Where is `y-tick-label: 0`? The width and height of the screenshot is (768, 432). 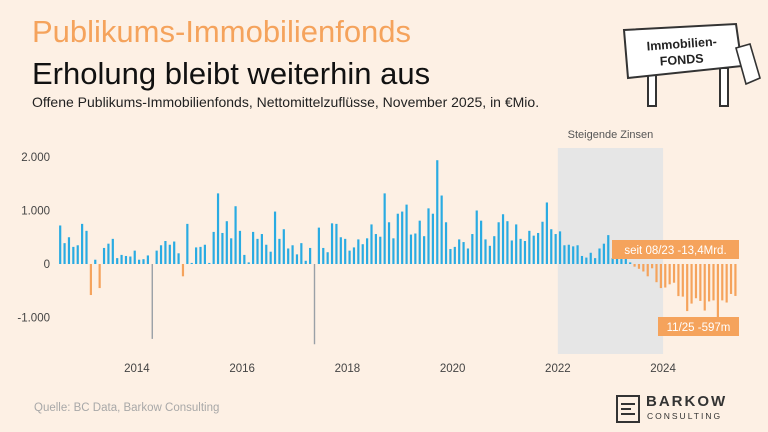
y-tick-label: 0 is located at coordinates (47, 265).